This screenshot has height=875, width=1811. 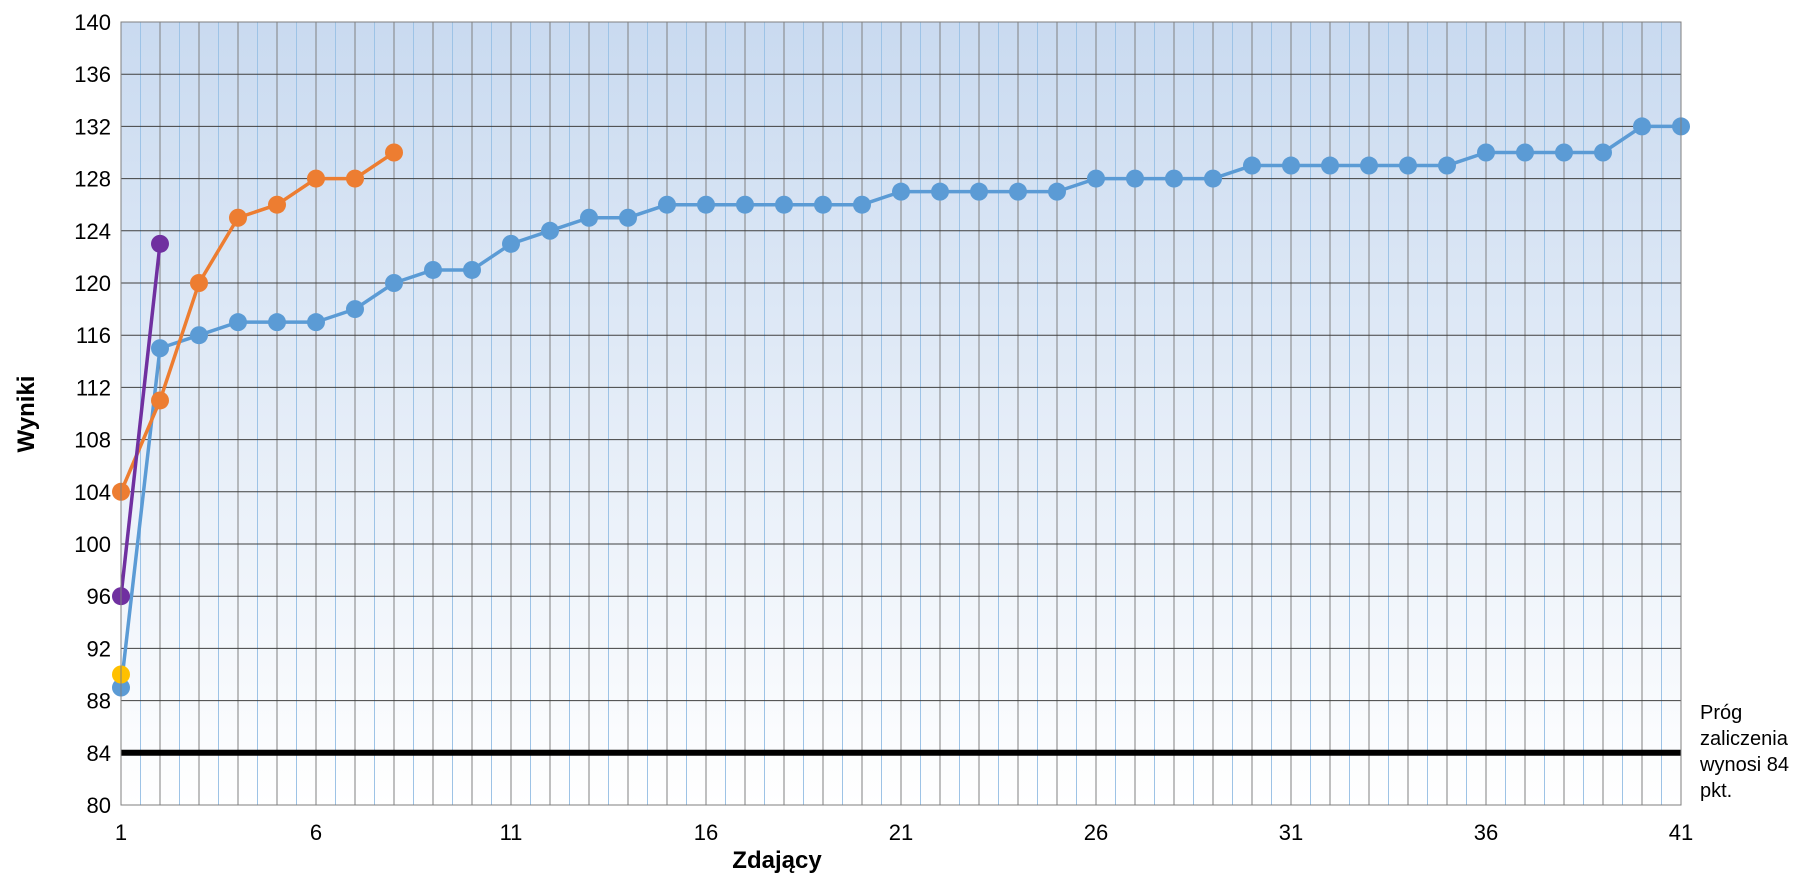 What do you see at coordinates (99, 648) in the screenshot?
I see `y-tick-label: 92` at bounding box center [99, 648].